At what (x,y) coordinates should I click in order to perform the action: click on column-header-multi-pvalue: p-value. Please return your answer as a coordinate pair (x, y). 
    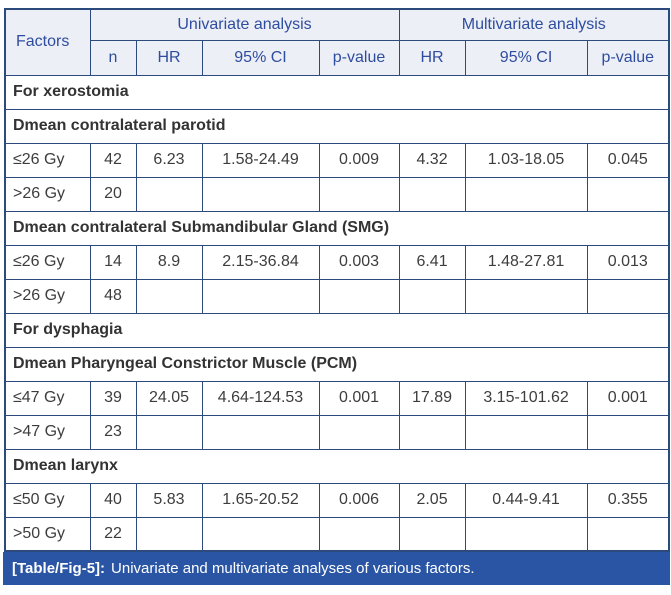
    Looking at the image, I should click on (628, 57).